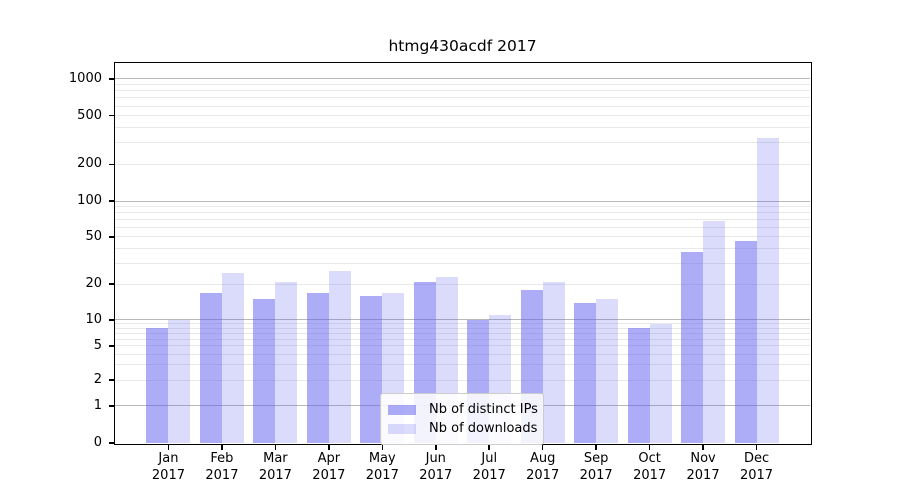 Image resolution: width=900 pixels, height=500 pixels. What do you see at coordinates (93, 319) in the screenshot?
I see `y-tick-label: 10` at bounding box center [93, 319].